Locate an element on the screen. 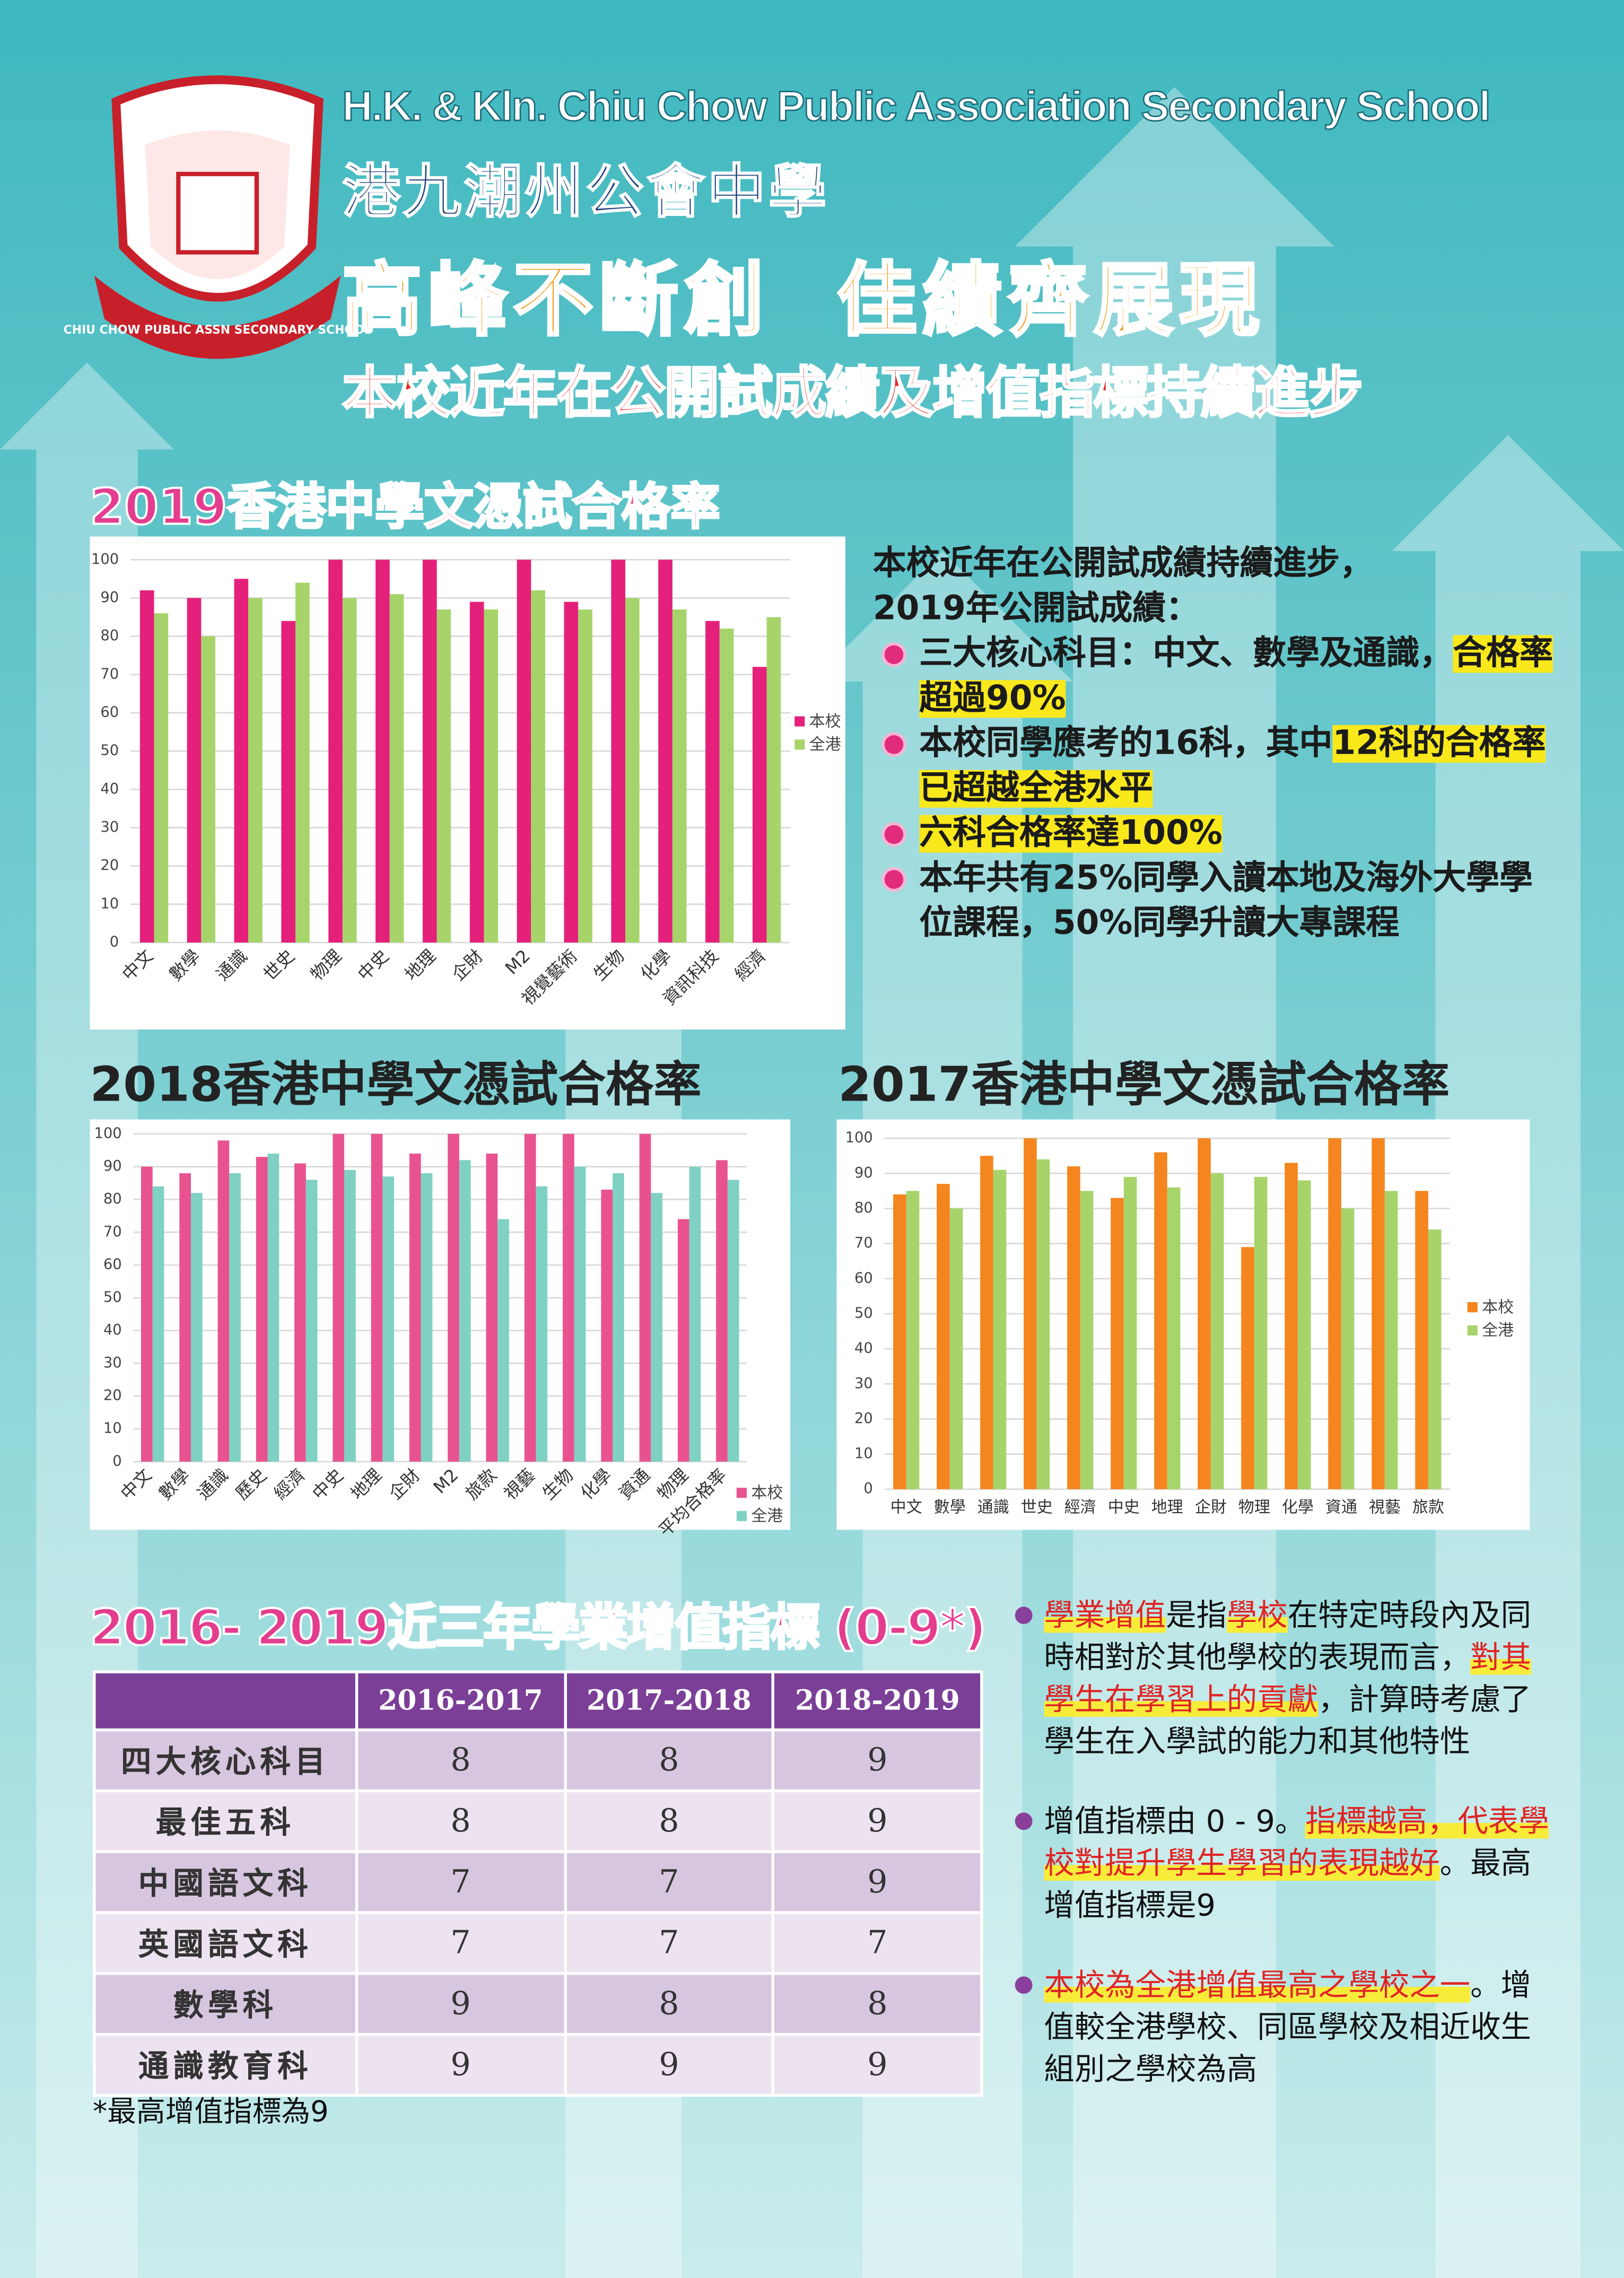 This screenshot has height=2278, width=1624. column-header: 2018-2019 is located at coordinates (877, 1701).